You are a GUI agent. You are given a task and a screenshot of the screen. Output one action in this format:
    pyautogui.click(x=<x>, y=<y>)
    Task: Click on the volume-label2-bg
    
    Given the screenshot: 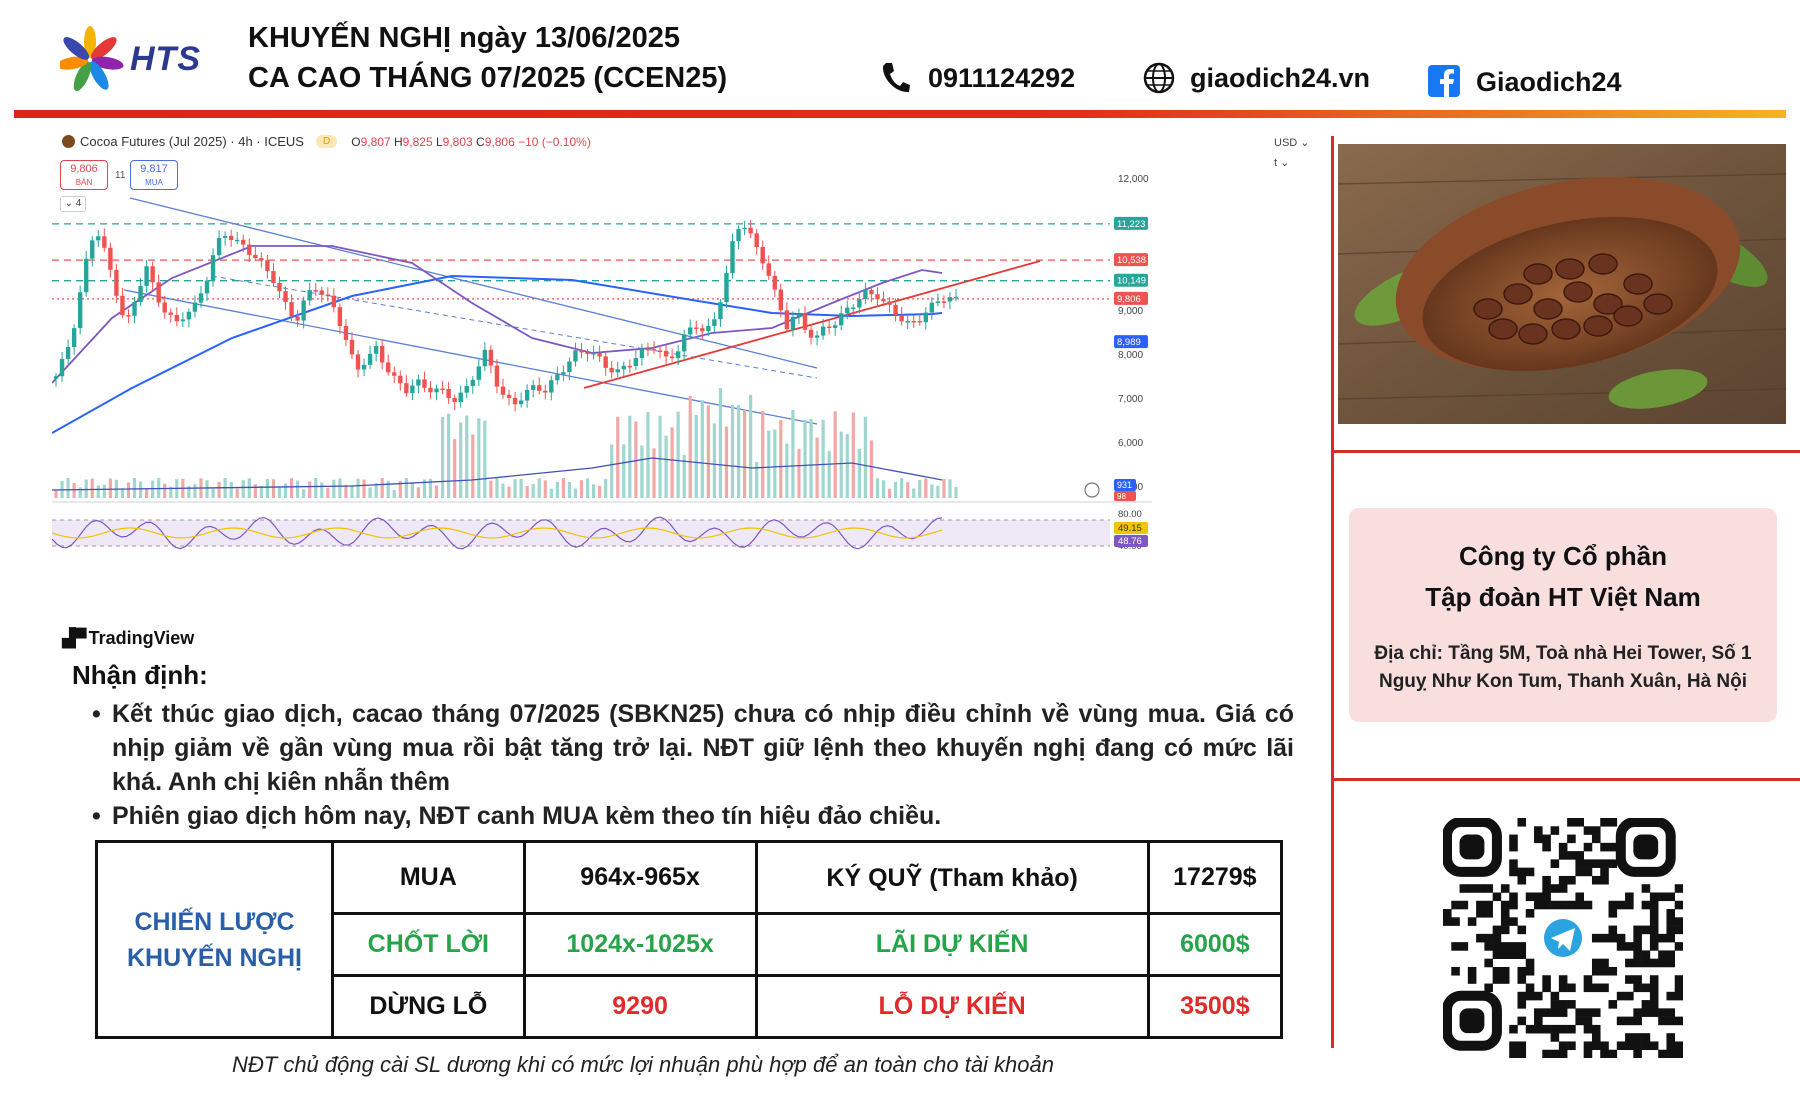 What is the action you would take?
    pyautogui.click(x=1125, y=496)
    